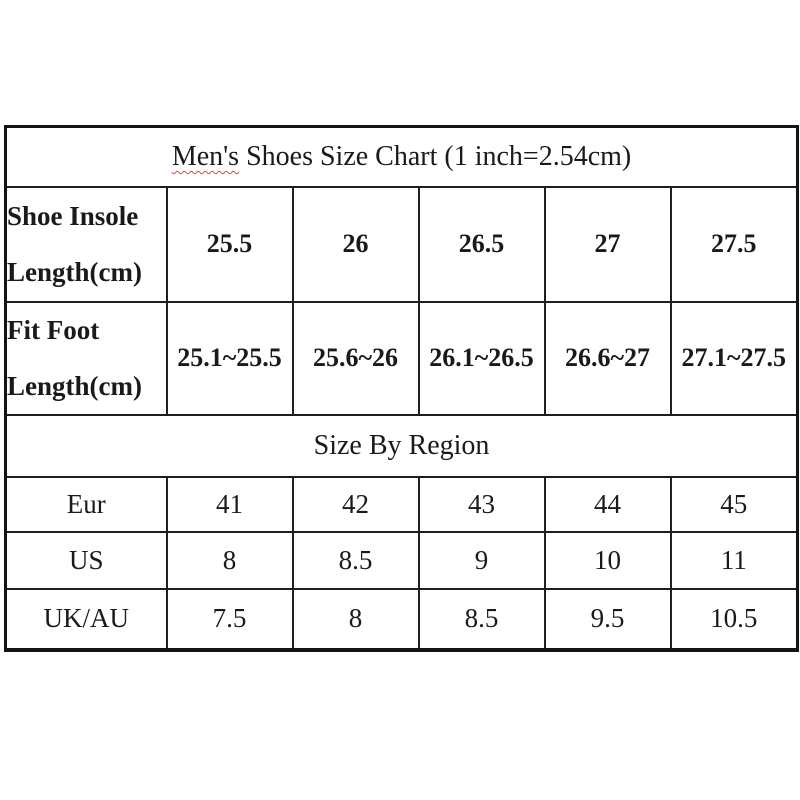 The image size is (800, 800). Describe the element at coordinates (481, 358) in the screenshot. I see `fit-foot-value-cell: 26.1~26.5` at that location.